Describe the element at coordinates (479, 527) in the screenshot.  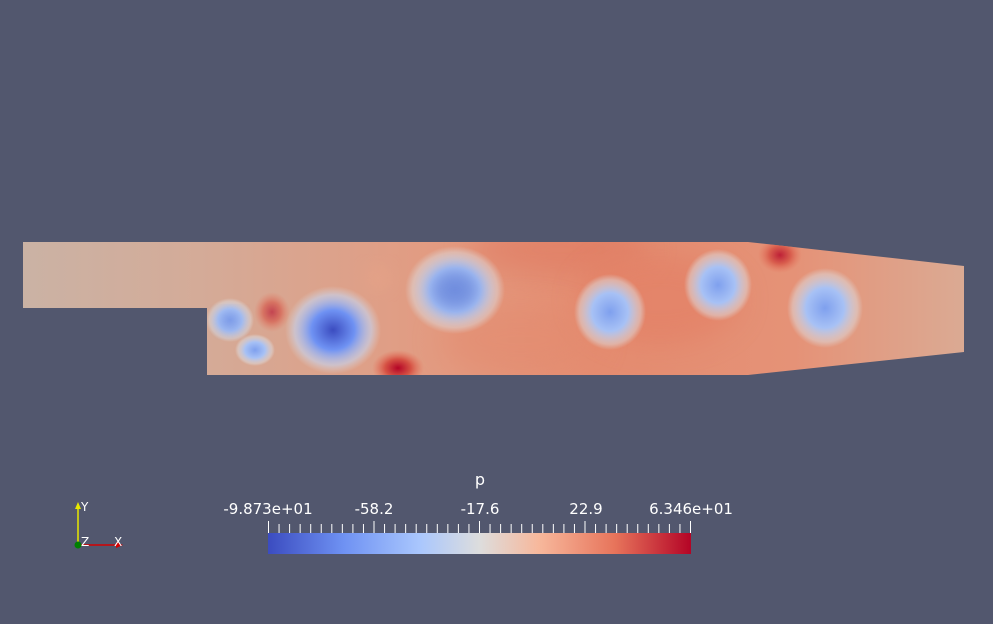
I see `colorbar-tick-marks` at that location.